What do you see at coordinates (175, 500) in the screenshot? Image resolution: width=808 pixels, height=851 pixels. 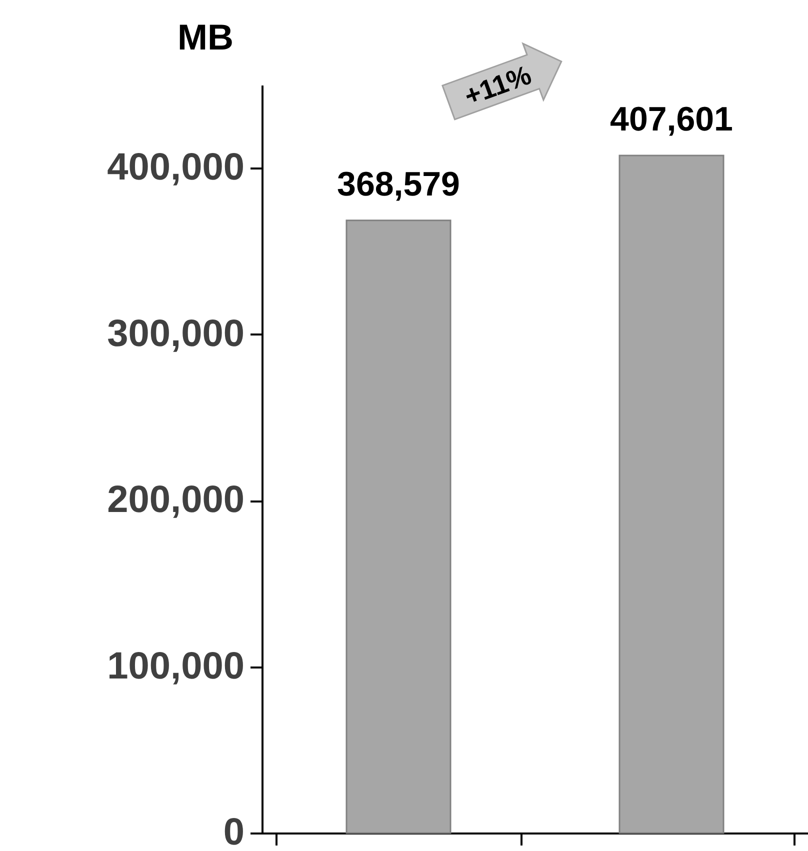 I see `y-tick-label: 200,000` at bounding box center [175, 500].